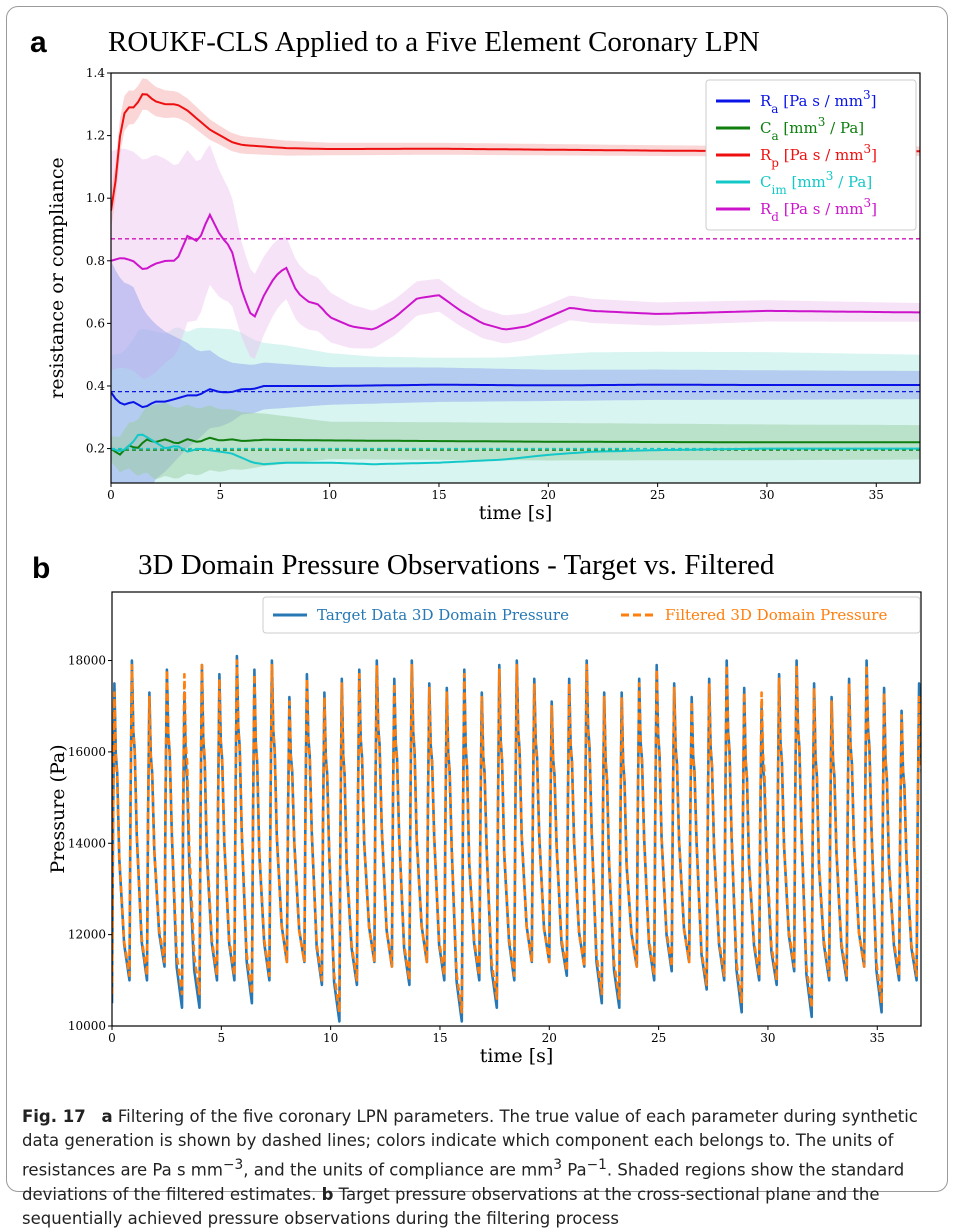 Image resolution: width=956 pixels, height=1231 pixels. I want to click on chart-b-xtick-label: 30, so click(767, 1038).